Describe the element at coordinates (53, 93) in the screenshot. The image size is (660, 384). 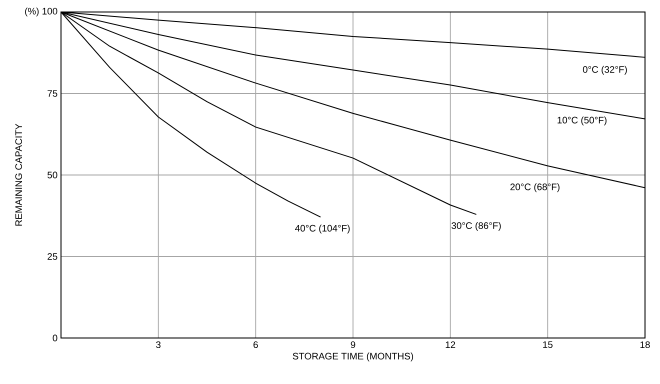
I see `y-tick-label: 75` at that location.